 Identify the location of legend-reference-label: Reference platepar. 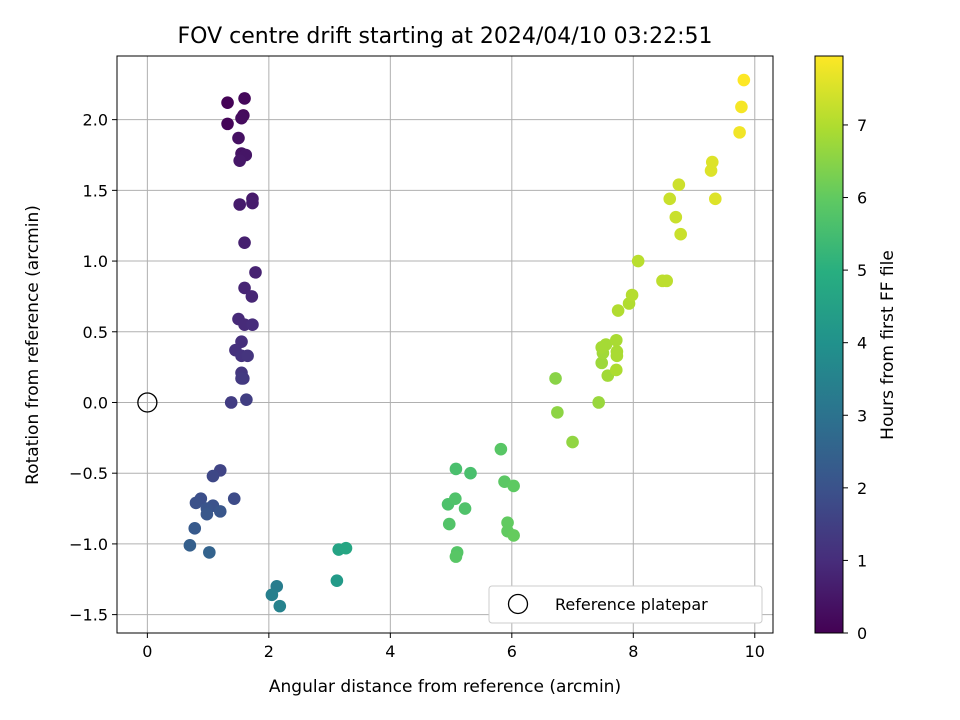
(631, 604).